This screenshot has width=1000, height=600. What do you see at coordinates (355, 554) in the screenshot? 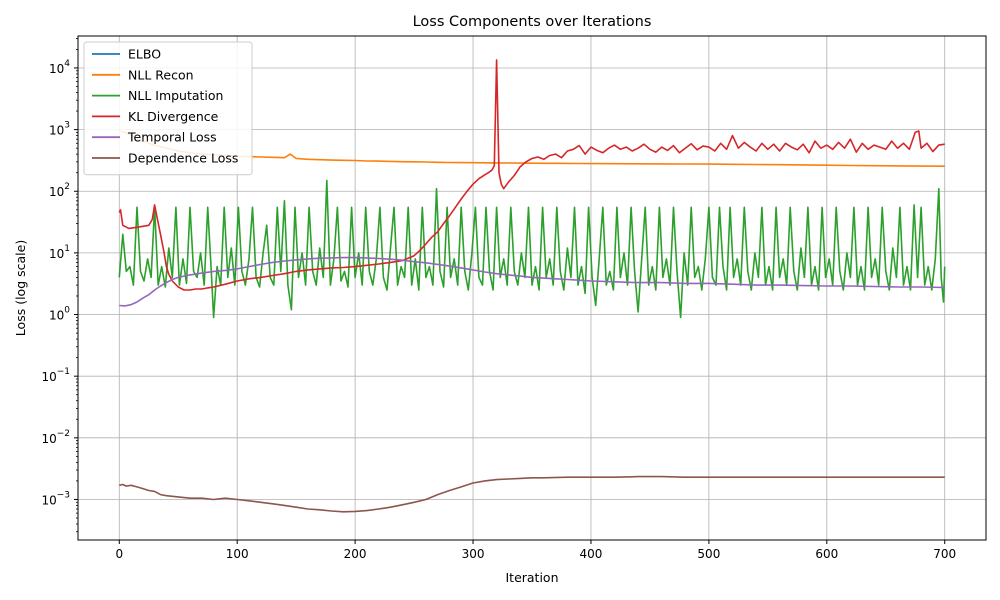
I see `x-tick-label: 200` at bounding box center [355, 554].